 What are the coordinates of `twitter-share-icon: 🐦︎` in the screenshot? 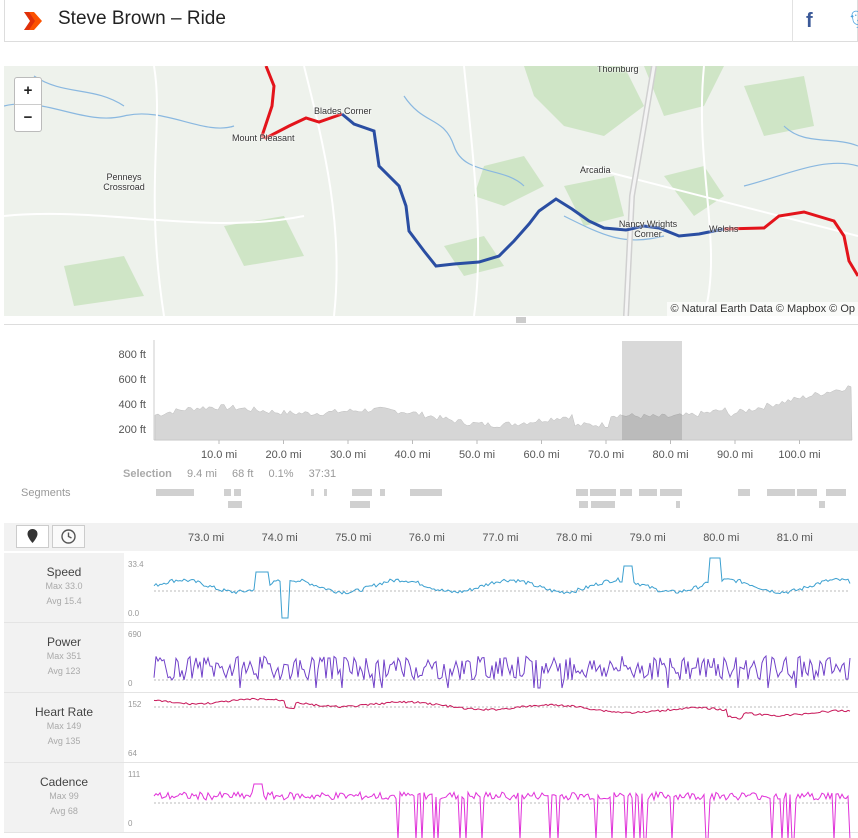 It's located at (854, 20).